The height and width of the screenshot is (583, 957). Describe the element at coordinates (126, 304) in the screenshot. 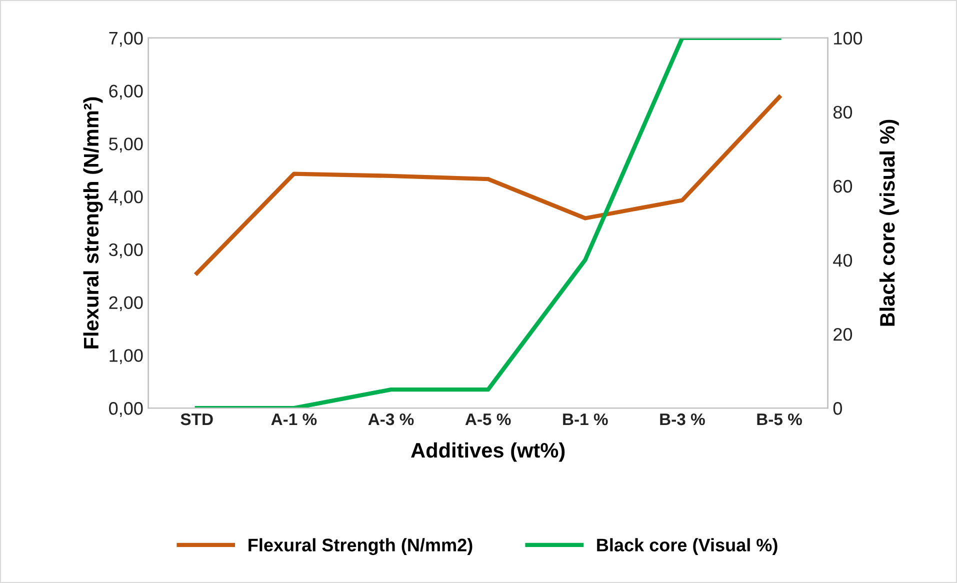

I see `y-tick-label: 2,00` at that location.